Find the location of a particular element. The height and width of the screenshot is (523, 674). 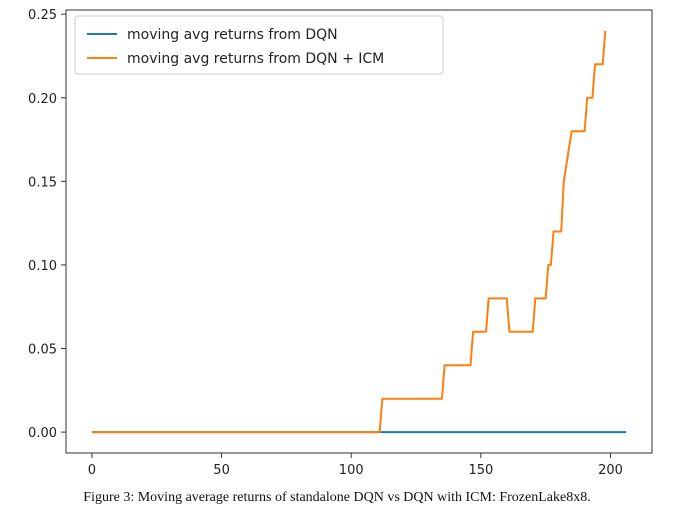

x-tick-label: 150 is located at coordinates (480, 470).